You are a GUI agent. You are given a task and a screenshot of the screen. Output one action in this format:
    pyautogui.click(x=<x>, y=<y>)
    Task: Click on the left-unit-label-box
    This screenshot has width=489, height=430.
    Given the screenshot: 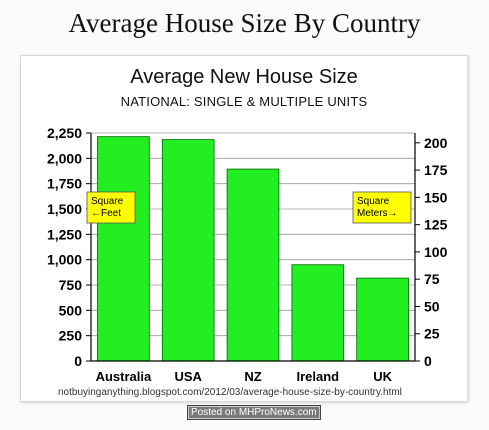 What is the action you would take?
    pyautogui.click(x=111, y=207)
    